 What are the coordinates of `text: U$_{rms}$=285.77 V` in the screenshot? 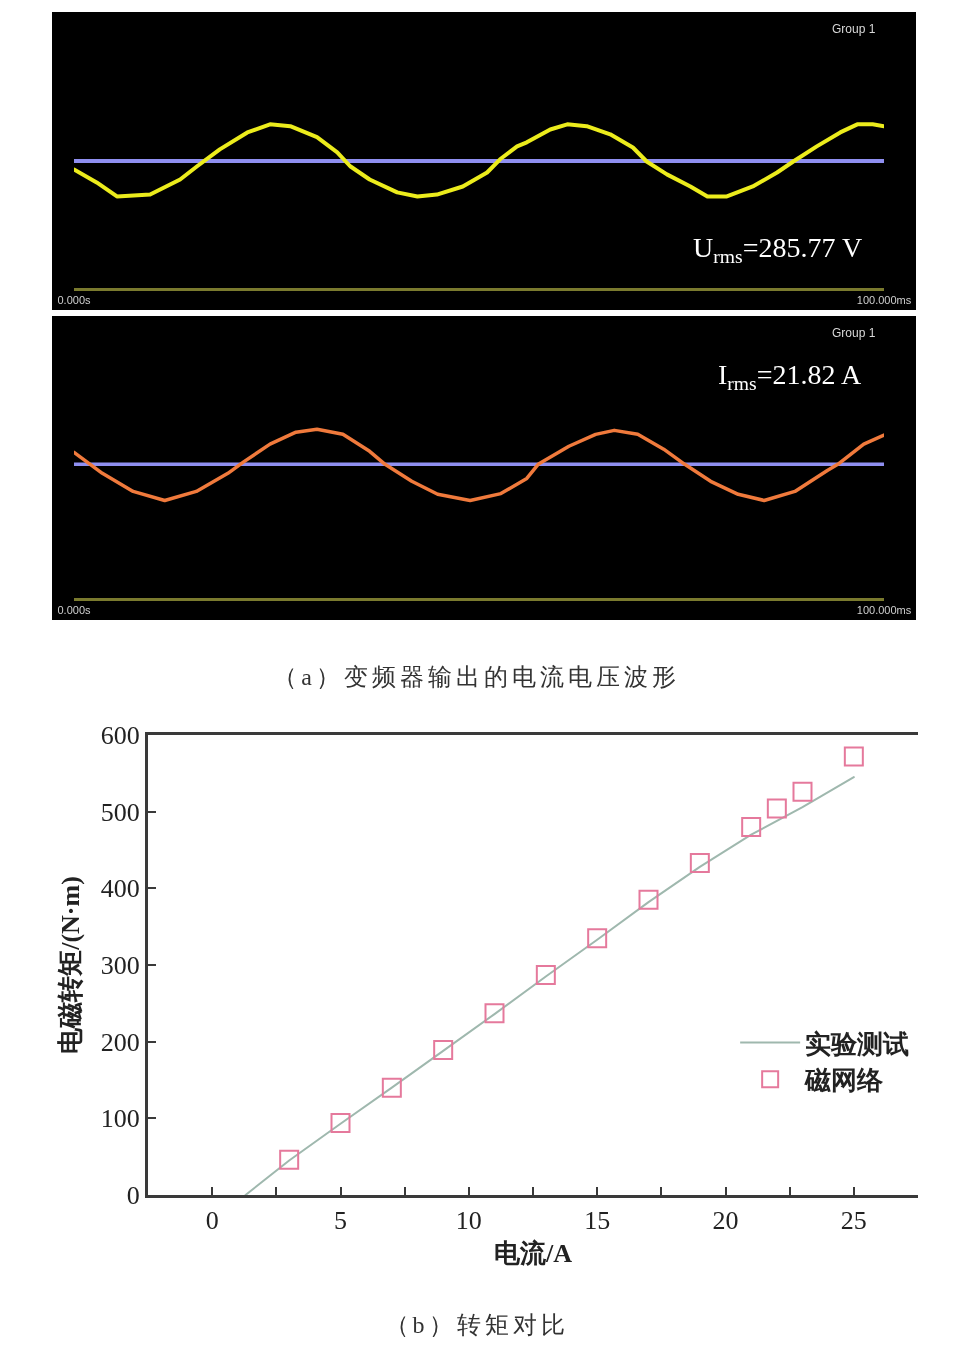 It's located at (778, 249).